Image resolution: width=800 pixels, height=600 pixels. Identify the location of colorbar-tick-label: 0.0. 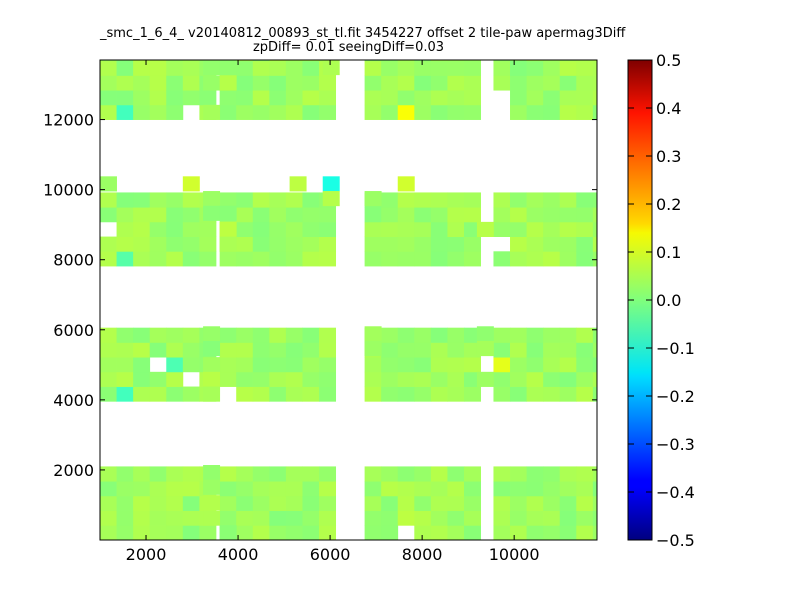
(668, 300).